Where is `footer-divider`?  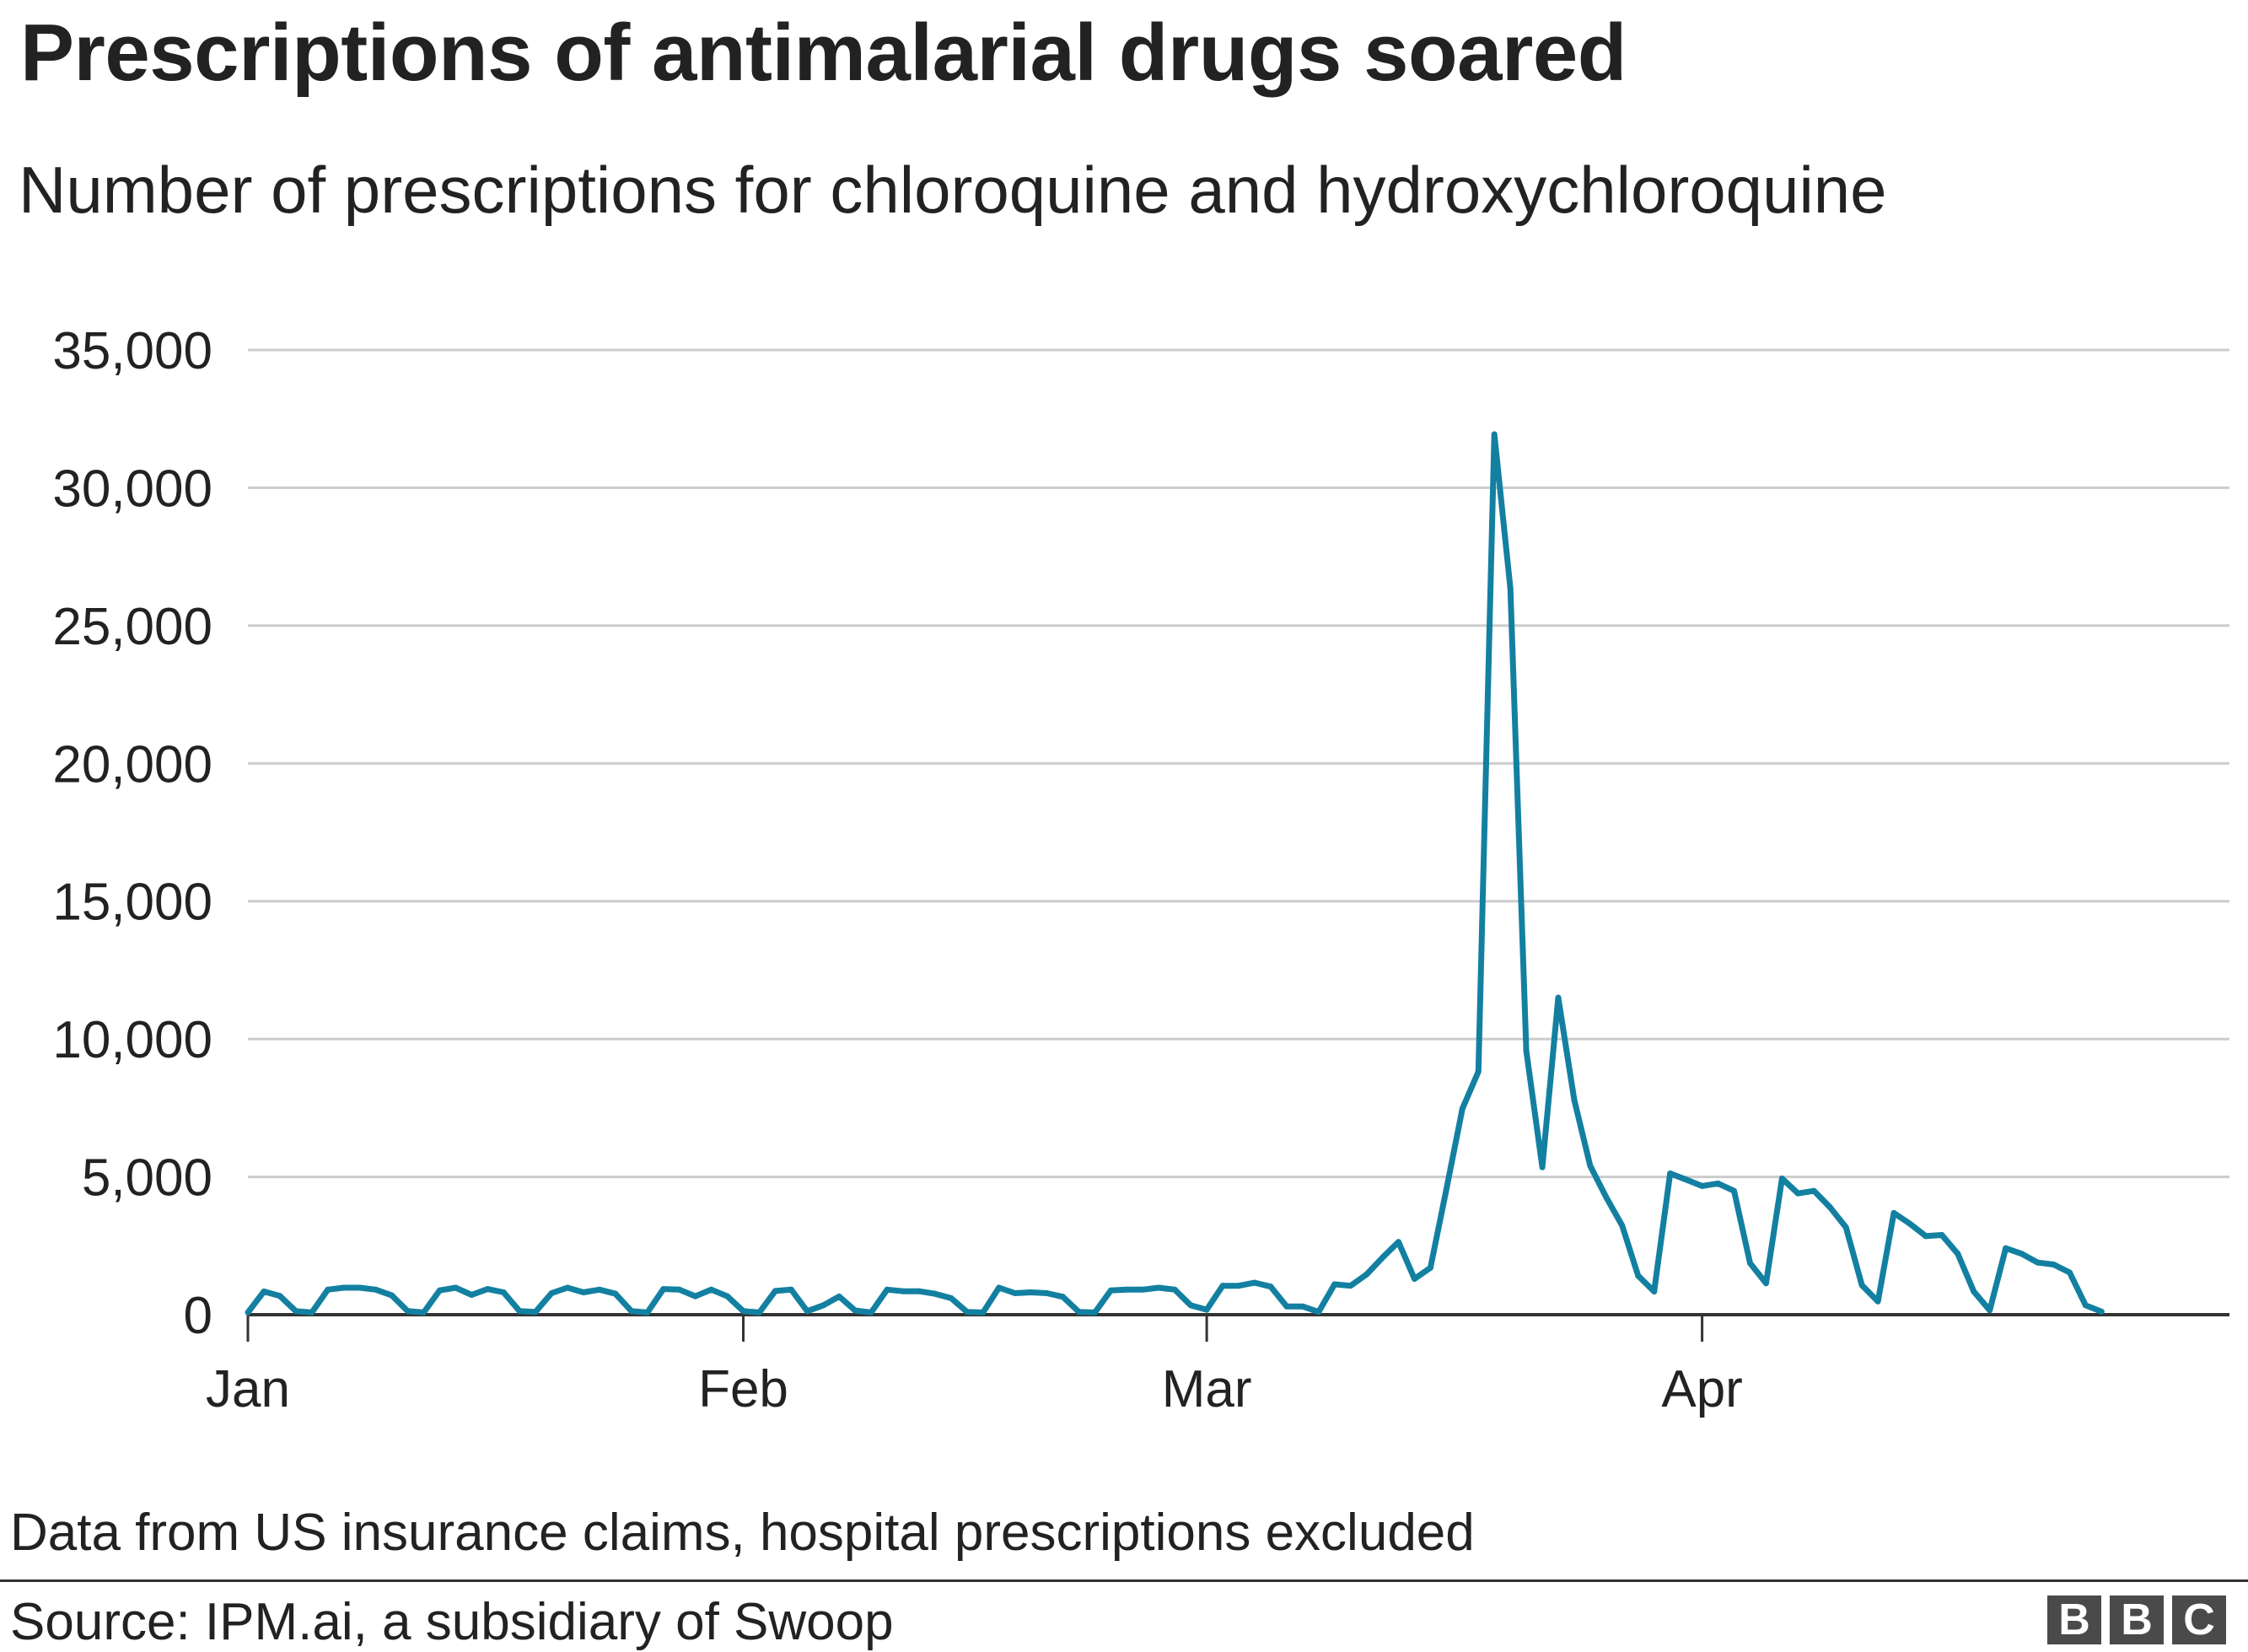 footer-divider is located at coordinates (1124, 1581).